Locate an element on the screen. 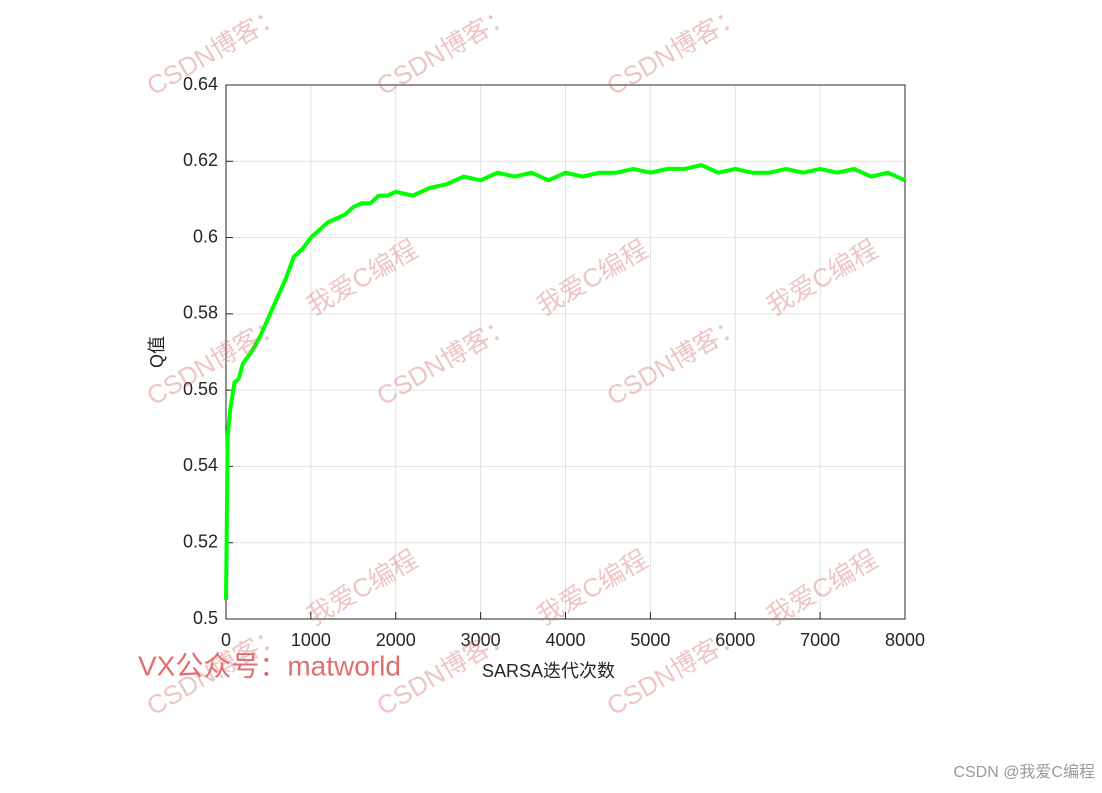 This screenshot has width=1102, height=793. x-tick-label: 0 is located at coordinates (226, 640).